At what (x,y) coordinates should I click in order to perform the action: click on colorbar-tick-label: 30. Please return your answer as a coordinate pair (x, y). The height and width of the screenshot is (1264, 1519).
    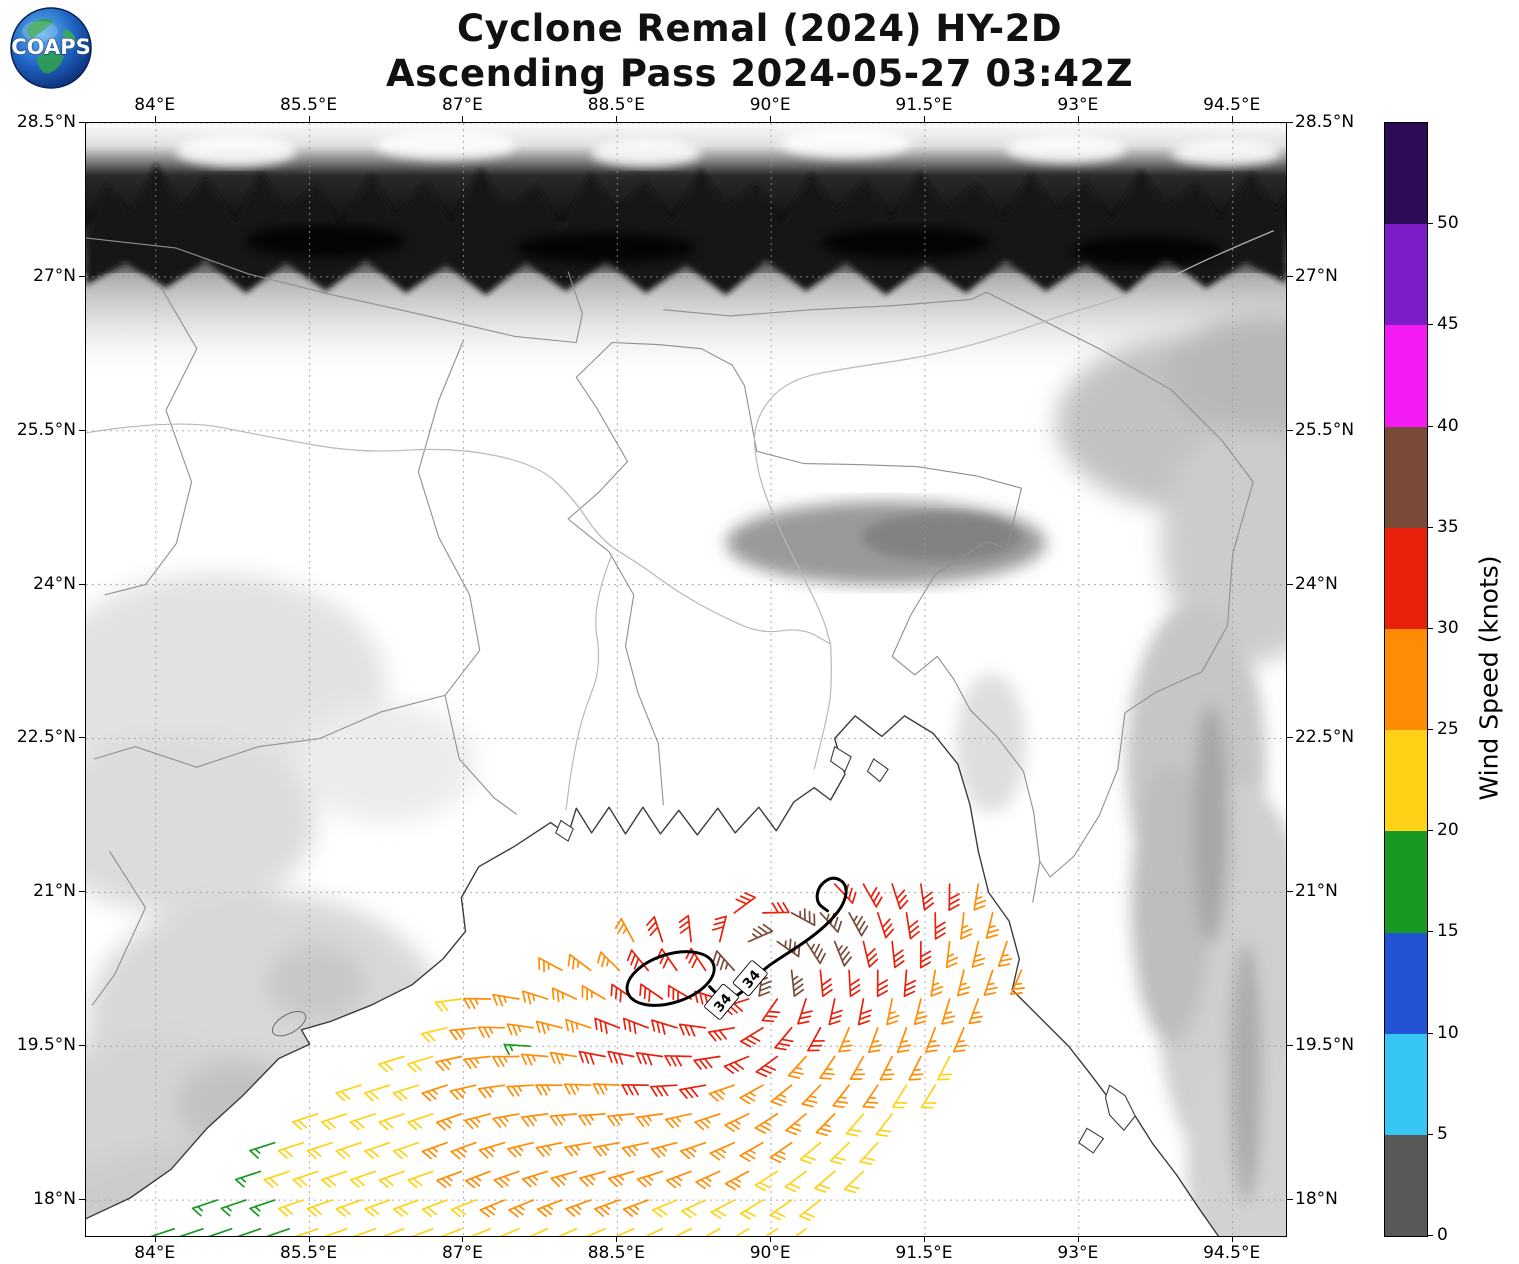
    Looking at the image, I should click on (1448, 627).